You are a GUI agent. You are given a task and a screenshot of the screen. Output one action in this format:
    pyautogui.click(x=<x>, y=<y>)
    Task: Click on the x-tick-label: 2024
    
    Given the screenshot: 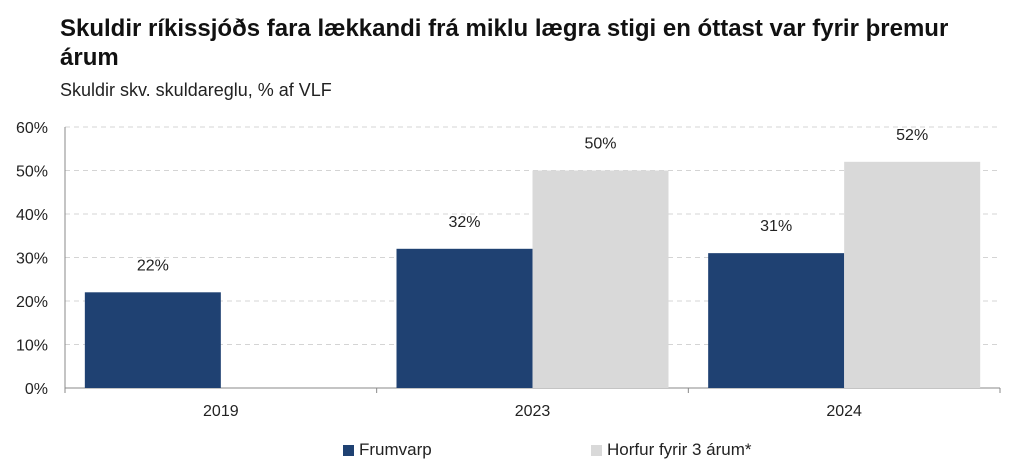 What is the action you would take?
    pyautogui.click(x=844, y=411)
    